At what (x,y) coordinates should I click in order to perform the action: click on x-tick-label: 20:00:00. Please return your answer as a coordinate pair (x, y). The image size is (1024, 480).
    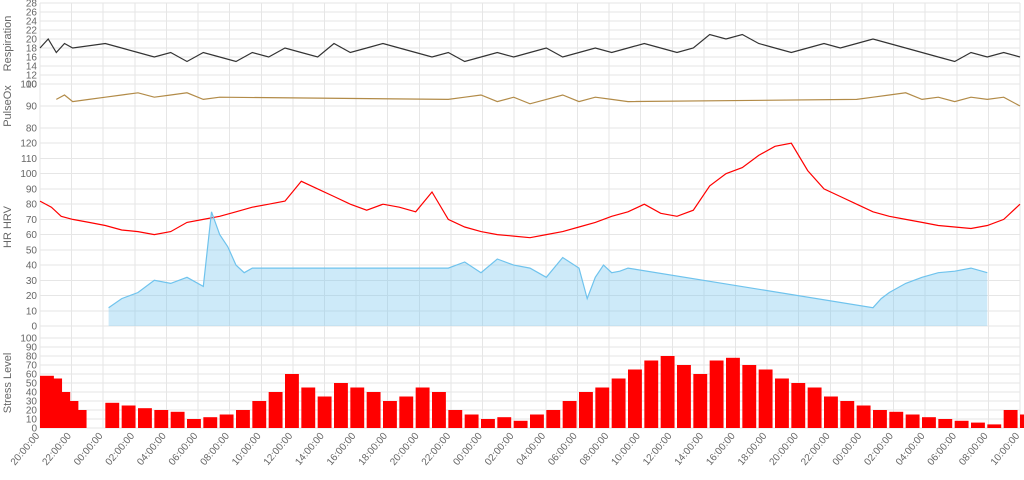
    Looking at the image, I should click on (785, 449).